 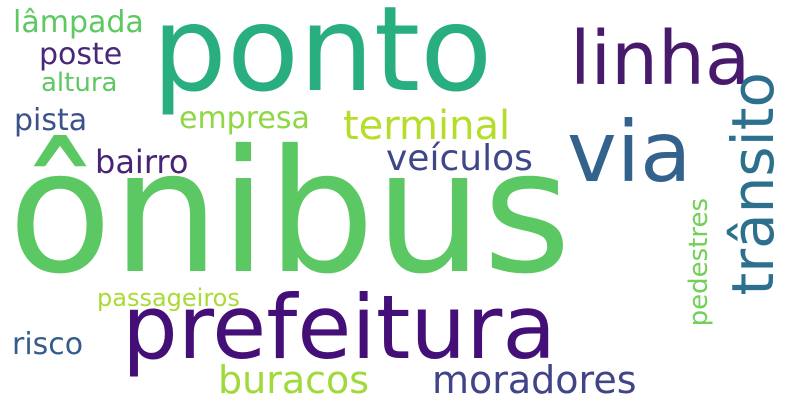 I want to click on word-veiculos: veículos, so click(x=459, y=158).